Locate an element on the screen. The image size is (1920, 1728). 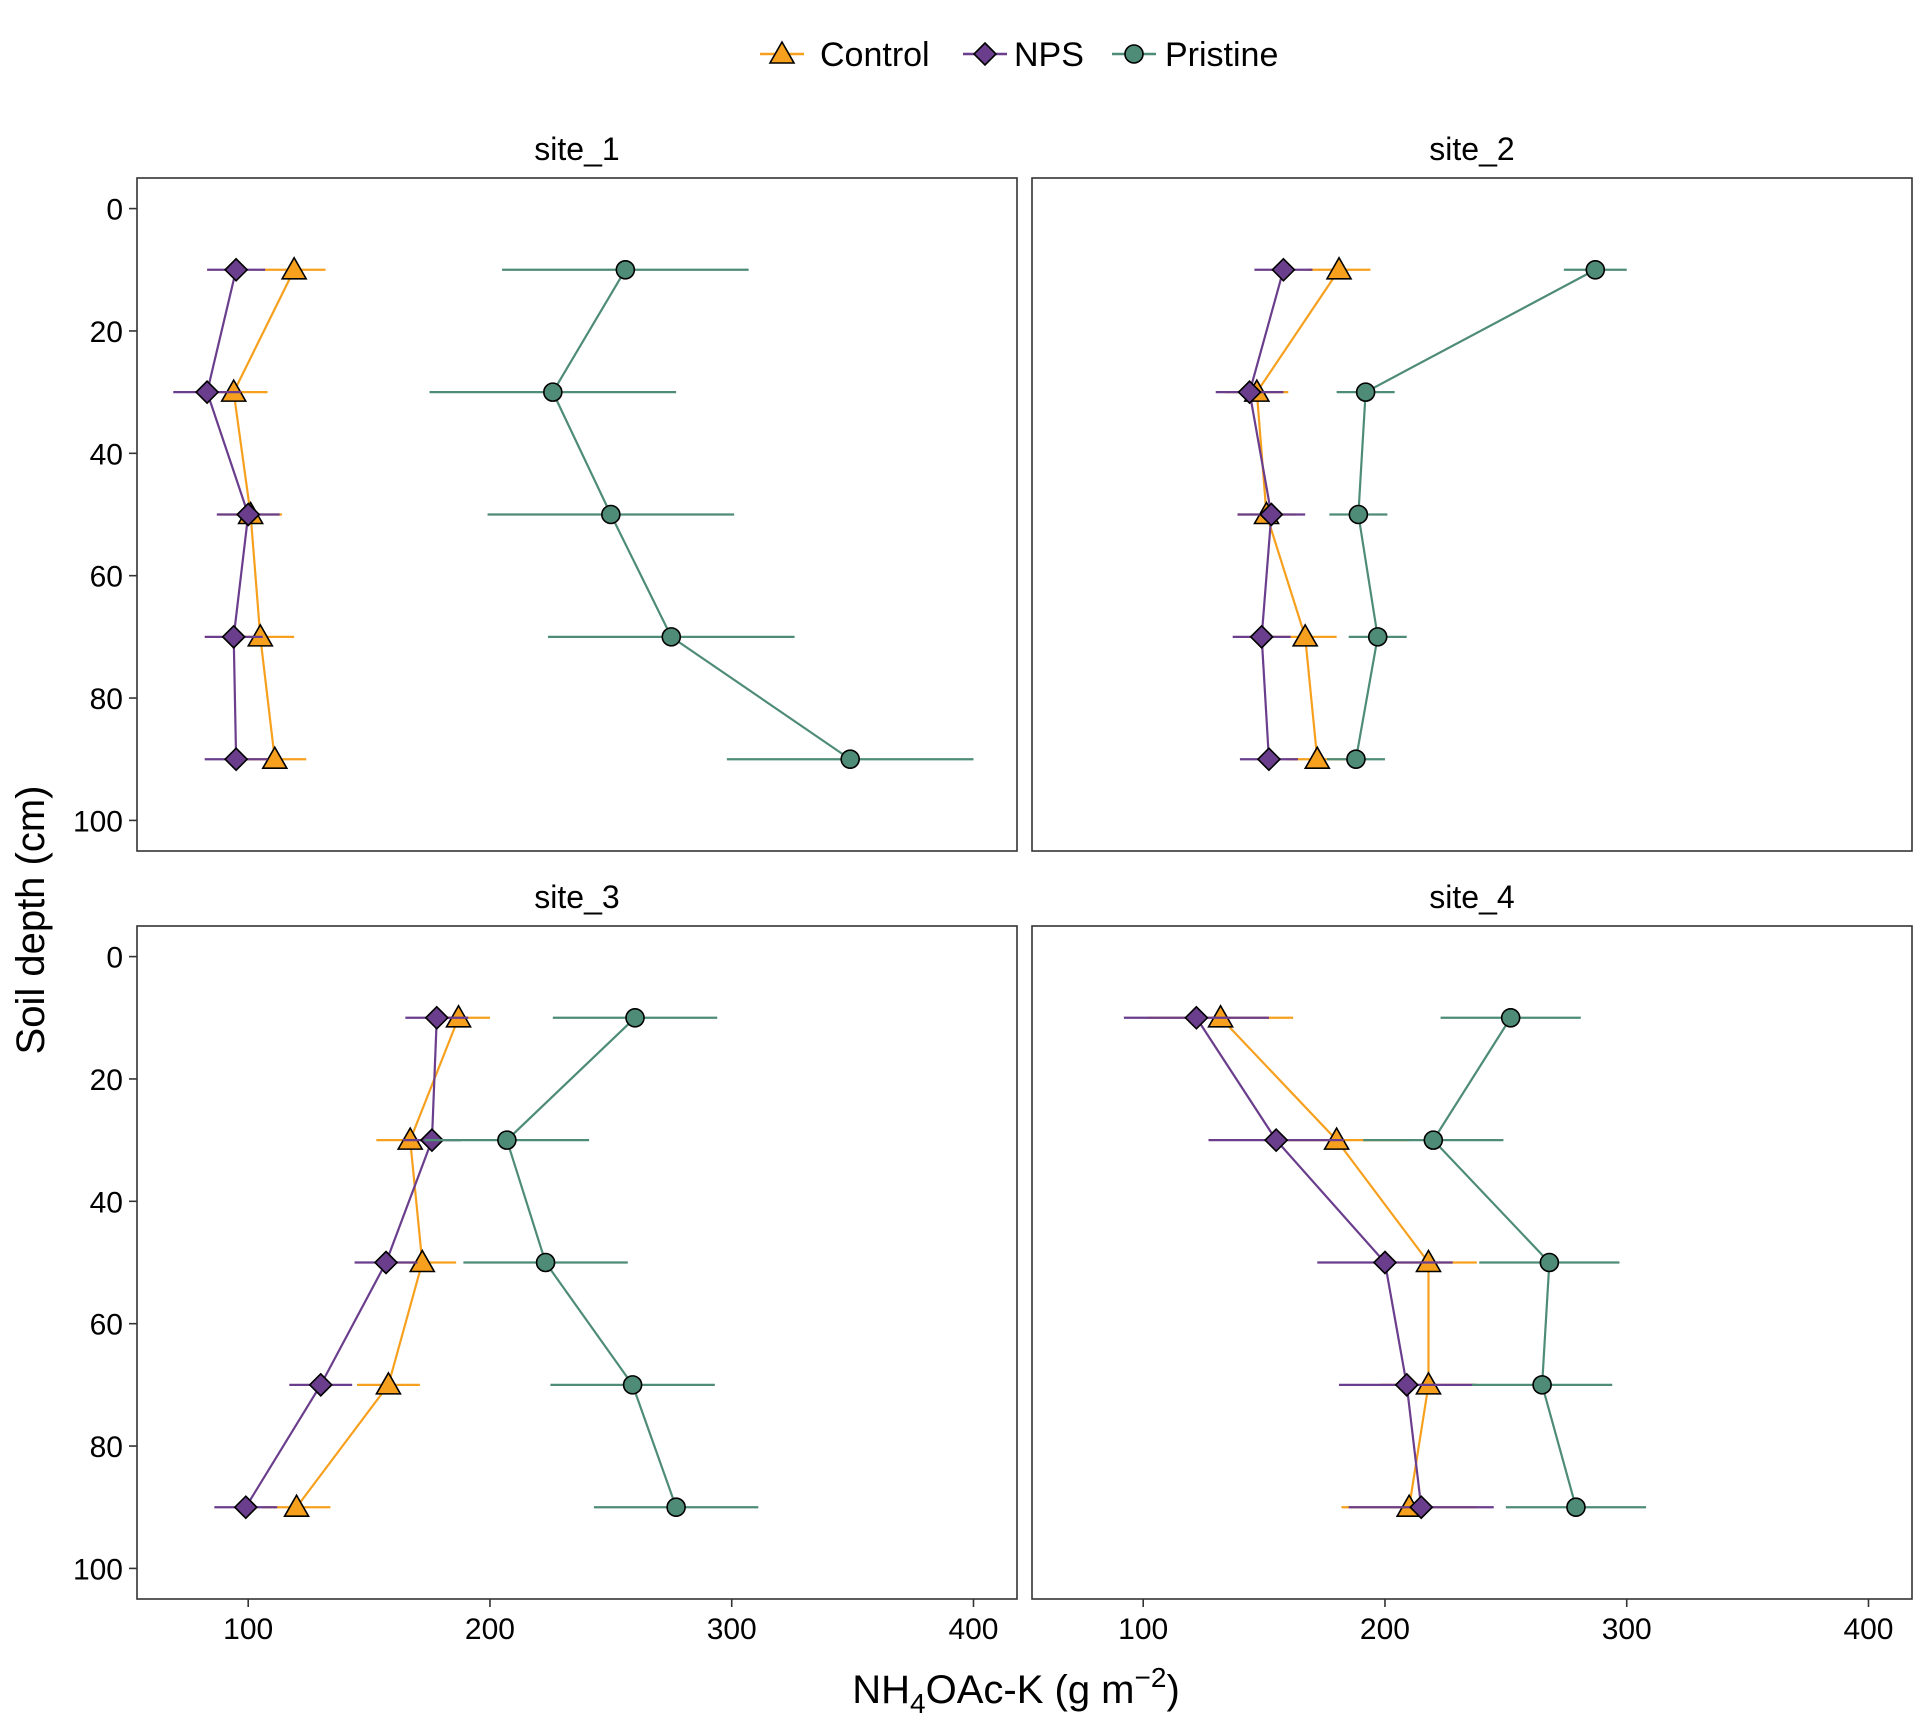
x-tick-label-site-4-300: 300 is located at coordinates (1627, 1629).